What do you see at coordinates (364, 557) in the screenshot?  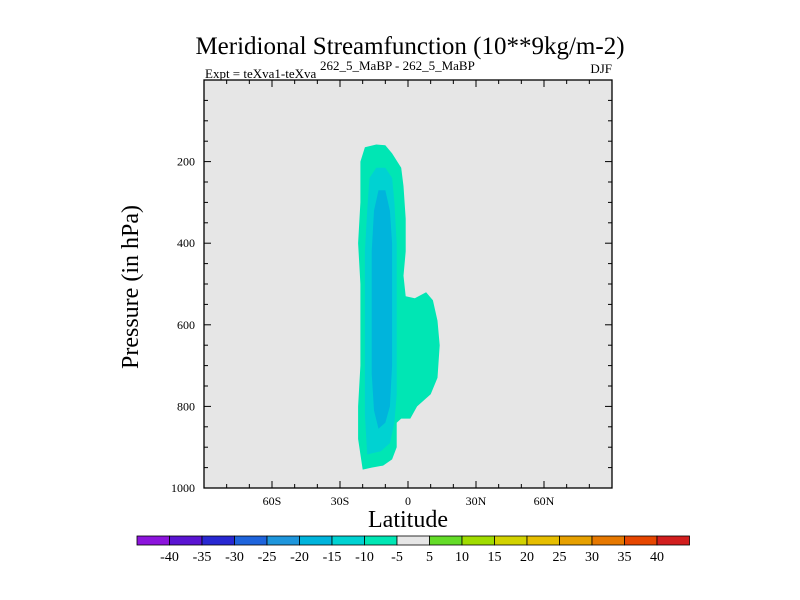 I see `colorbar-label: -10` at bounding box center [364, 557].